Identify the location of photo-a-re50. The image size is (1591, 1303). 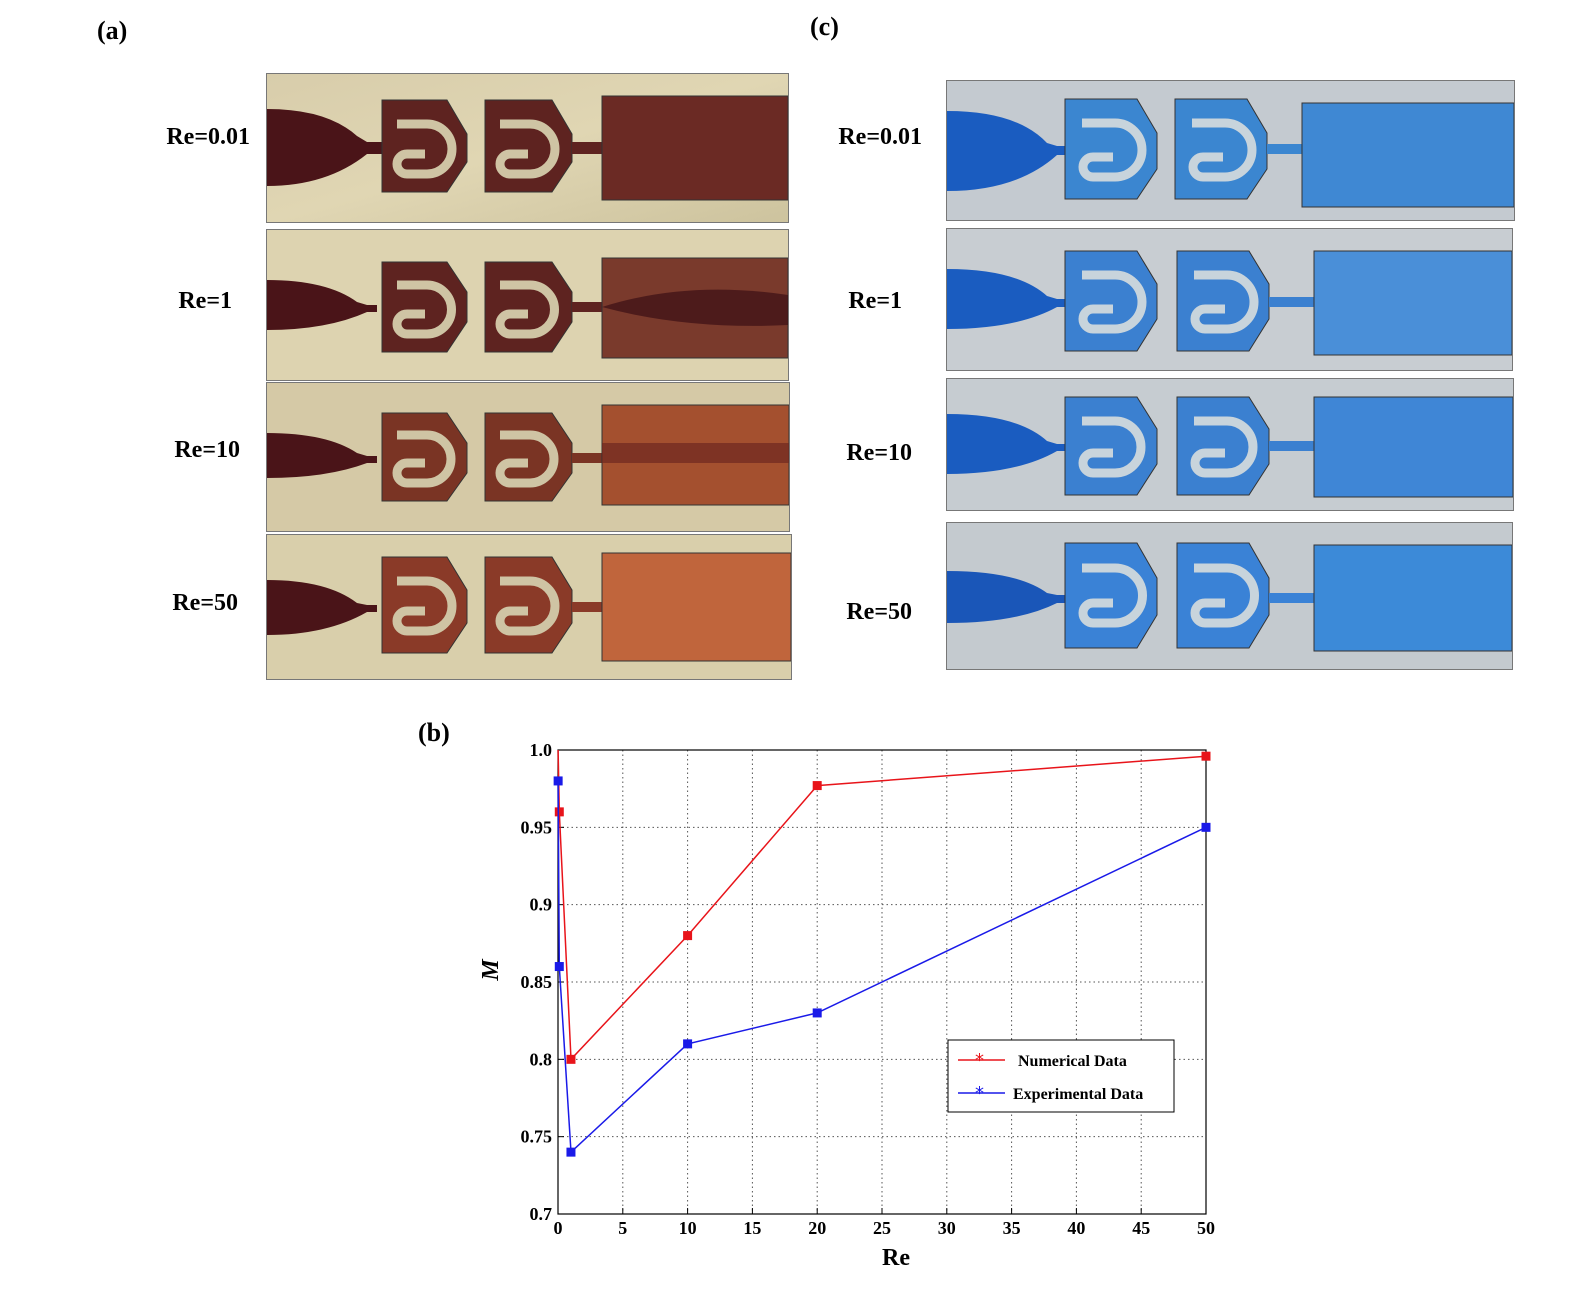
(529, 607).